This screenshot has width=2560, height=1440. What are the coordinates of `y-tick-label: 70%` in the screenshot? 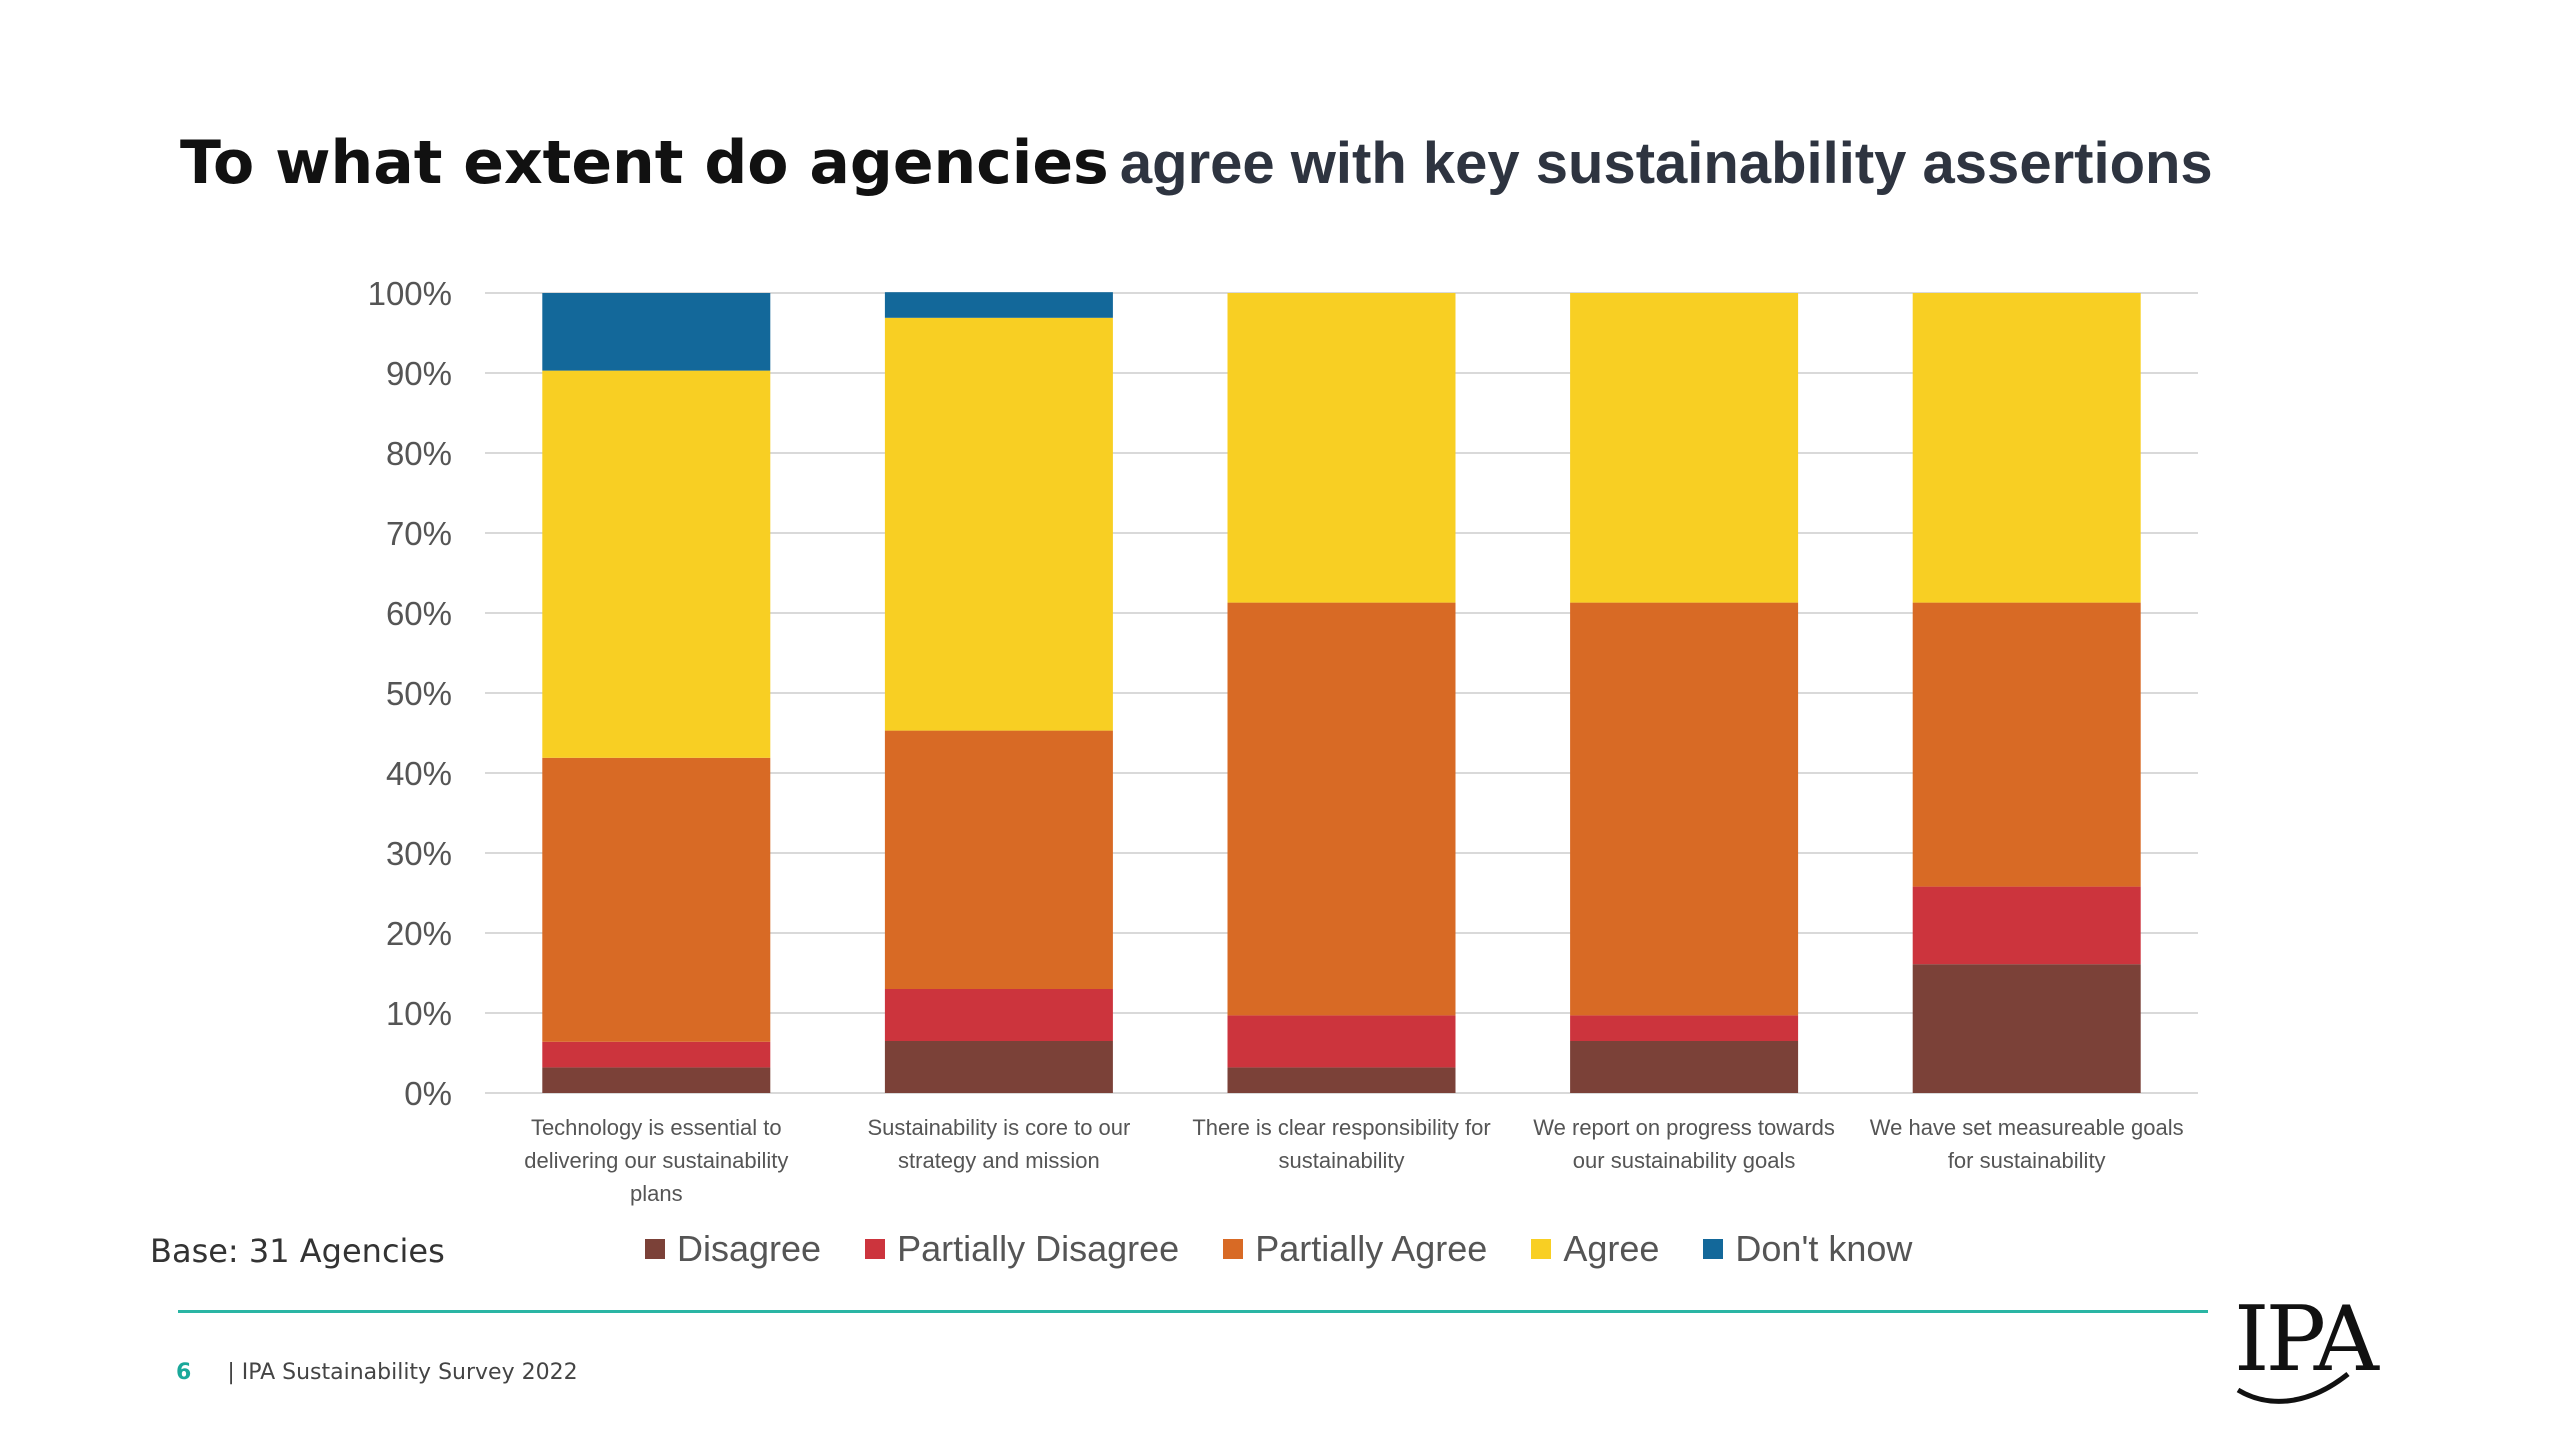 It's located at (419, 533).